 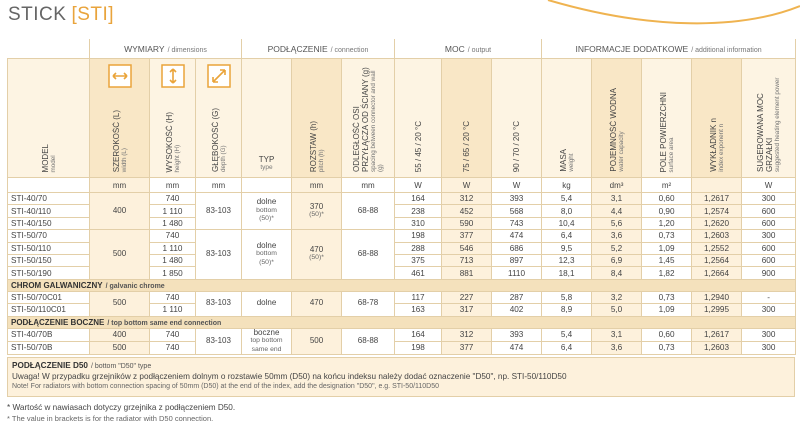 What do you see at coordinates (517, 273) in the screenshot?
I see `output-cell: 1110` at bounding box center [517, 273].